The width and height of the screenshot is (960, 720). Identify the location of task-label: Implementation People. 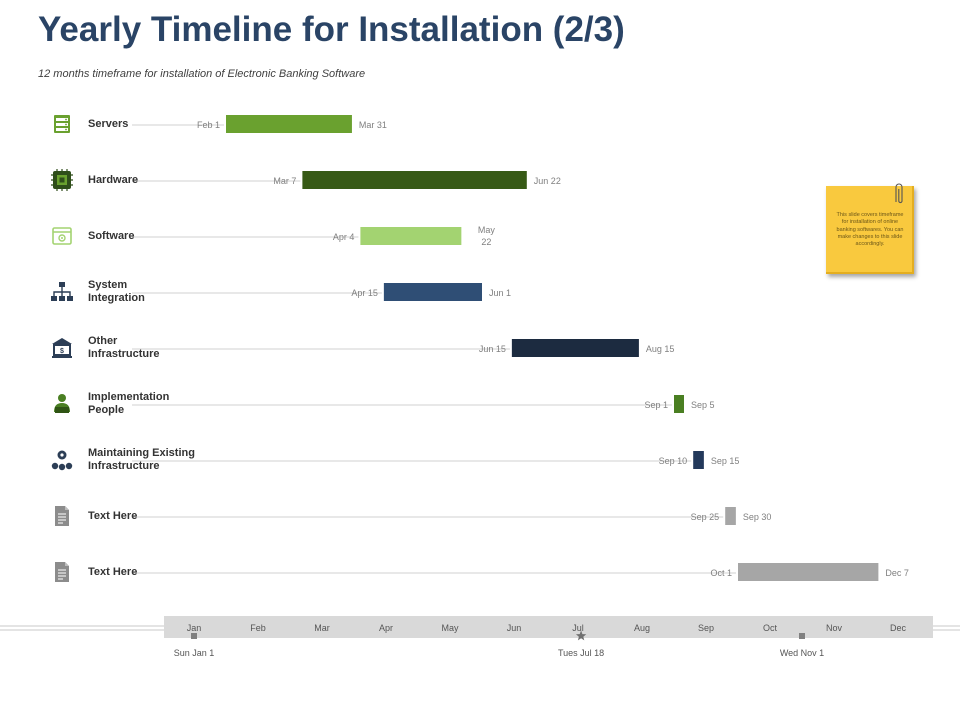
(129, 403).